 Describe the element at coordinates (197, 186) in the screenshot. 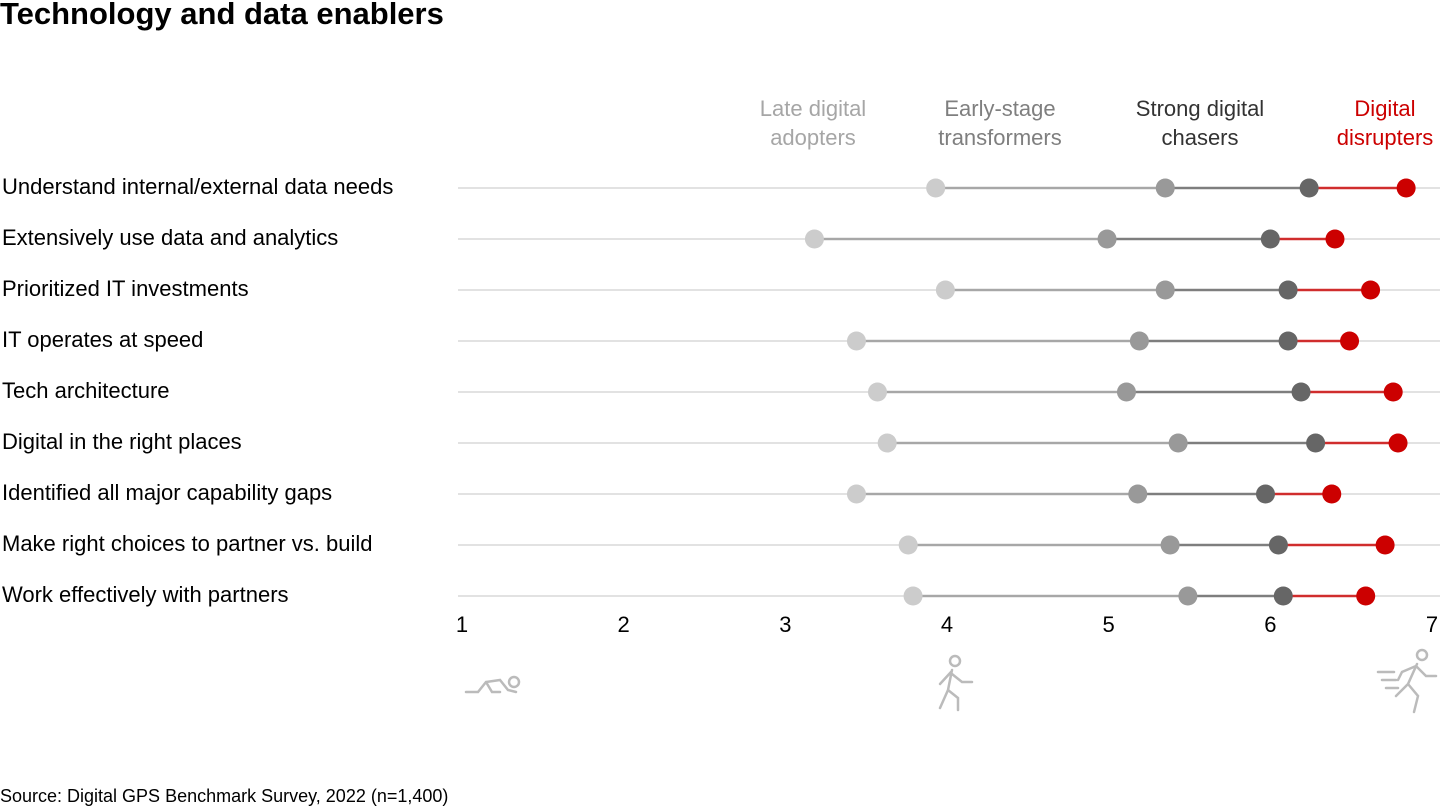

I see `category-label: Understand internal/external data needs` at that location.